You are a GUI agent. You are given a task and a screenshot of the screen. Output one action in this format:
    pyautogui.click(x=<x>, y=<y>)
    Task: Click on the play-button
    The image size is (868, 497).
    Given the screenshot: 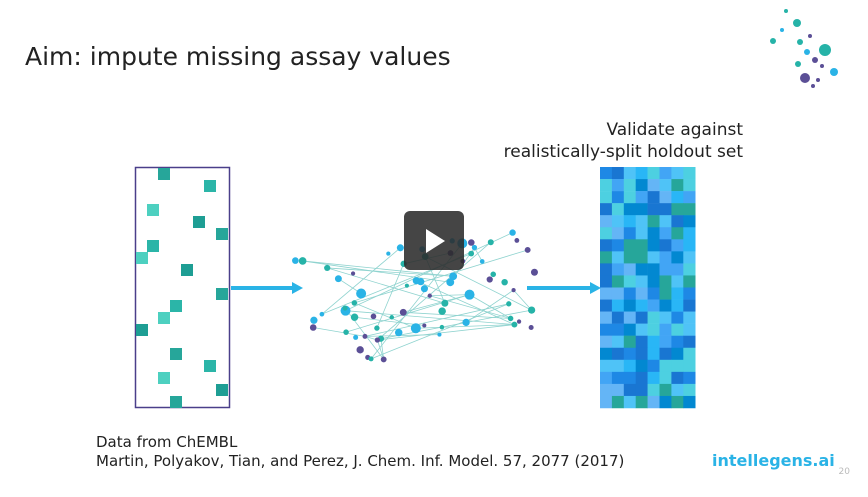 What is the action you would take?
    pyautogui.click(x=434, y=240)
    